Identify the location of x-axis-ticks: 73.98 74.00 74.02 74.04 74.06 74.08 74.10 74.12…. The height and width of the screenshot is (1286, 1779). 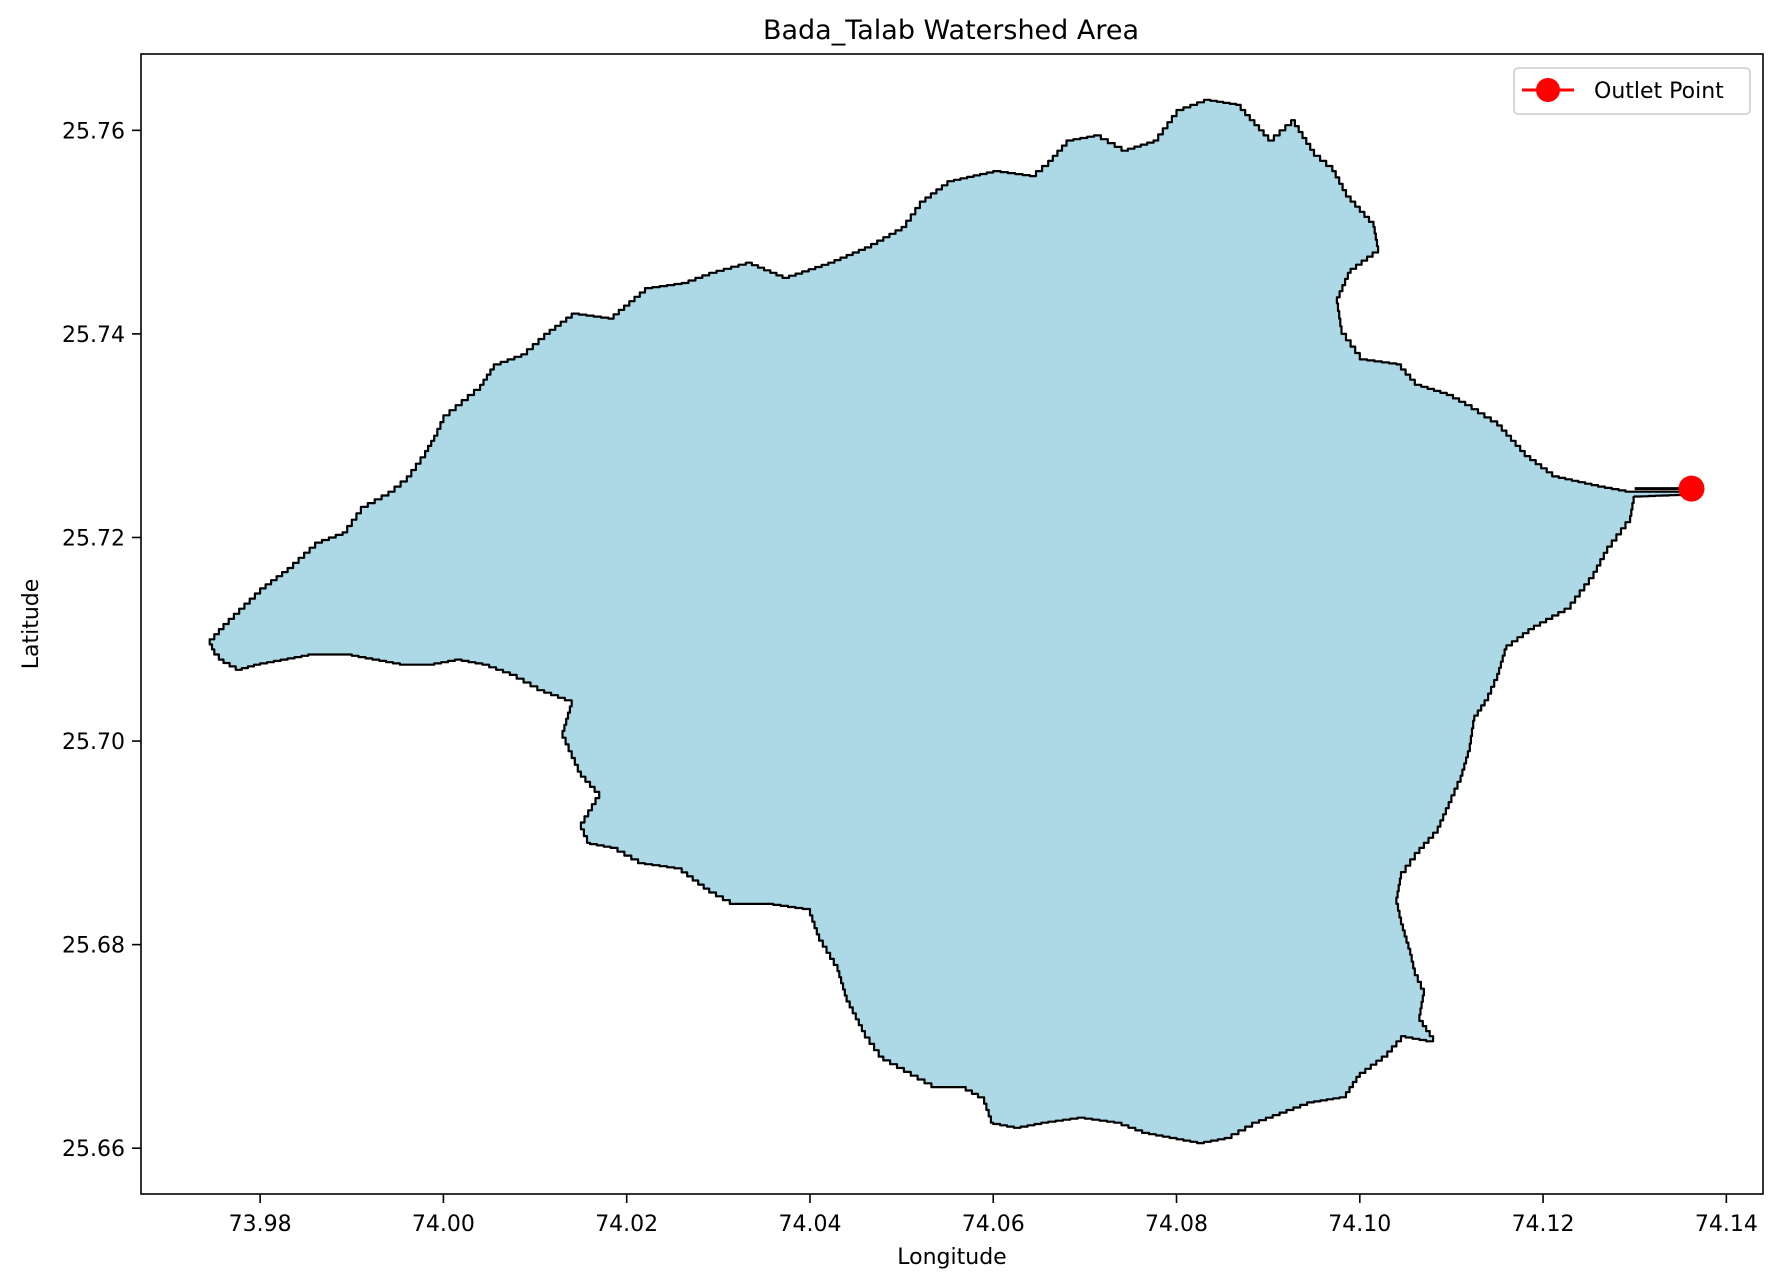
(993, 1215).